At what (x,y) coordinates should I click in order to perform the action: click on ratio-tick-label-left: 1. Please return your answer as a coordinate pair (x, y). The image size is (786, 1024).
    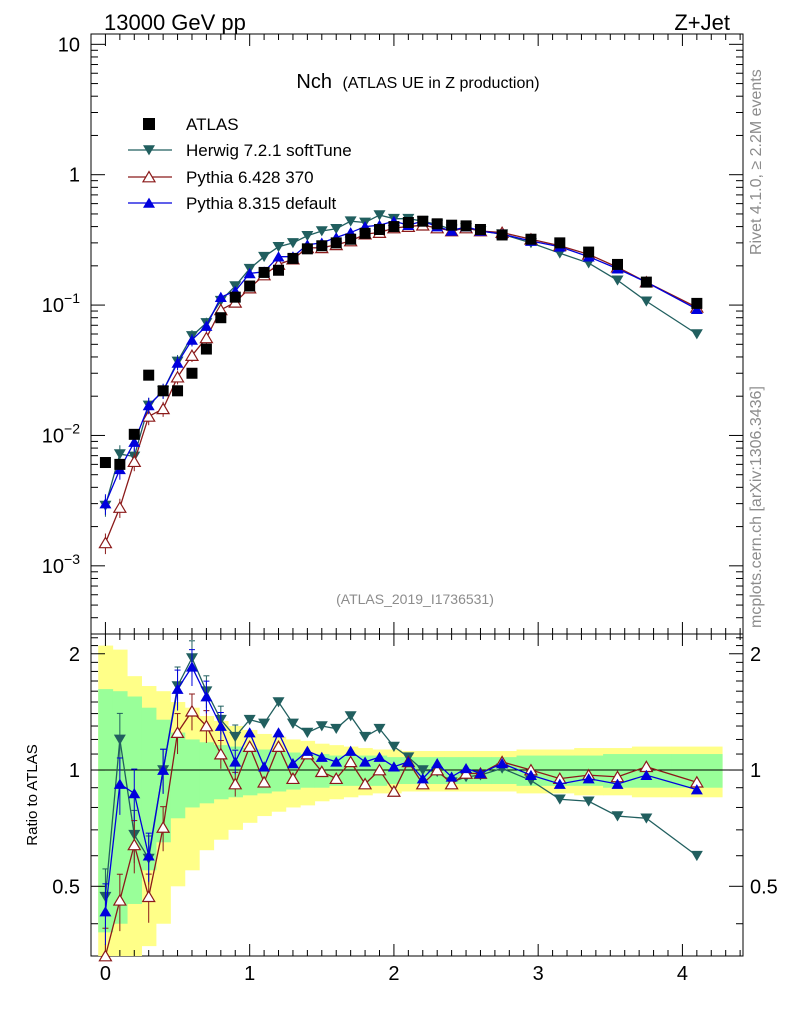
    Looking at the image, I should click on (74, 771).